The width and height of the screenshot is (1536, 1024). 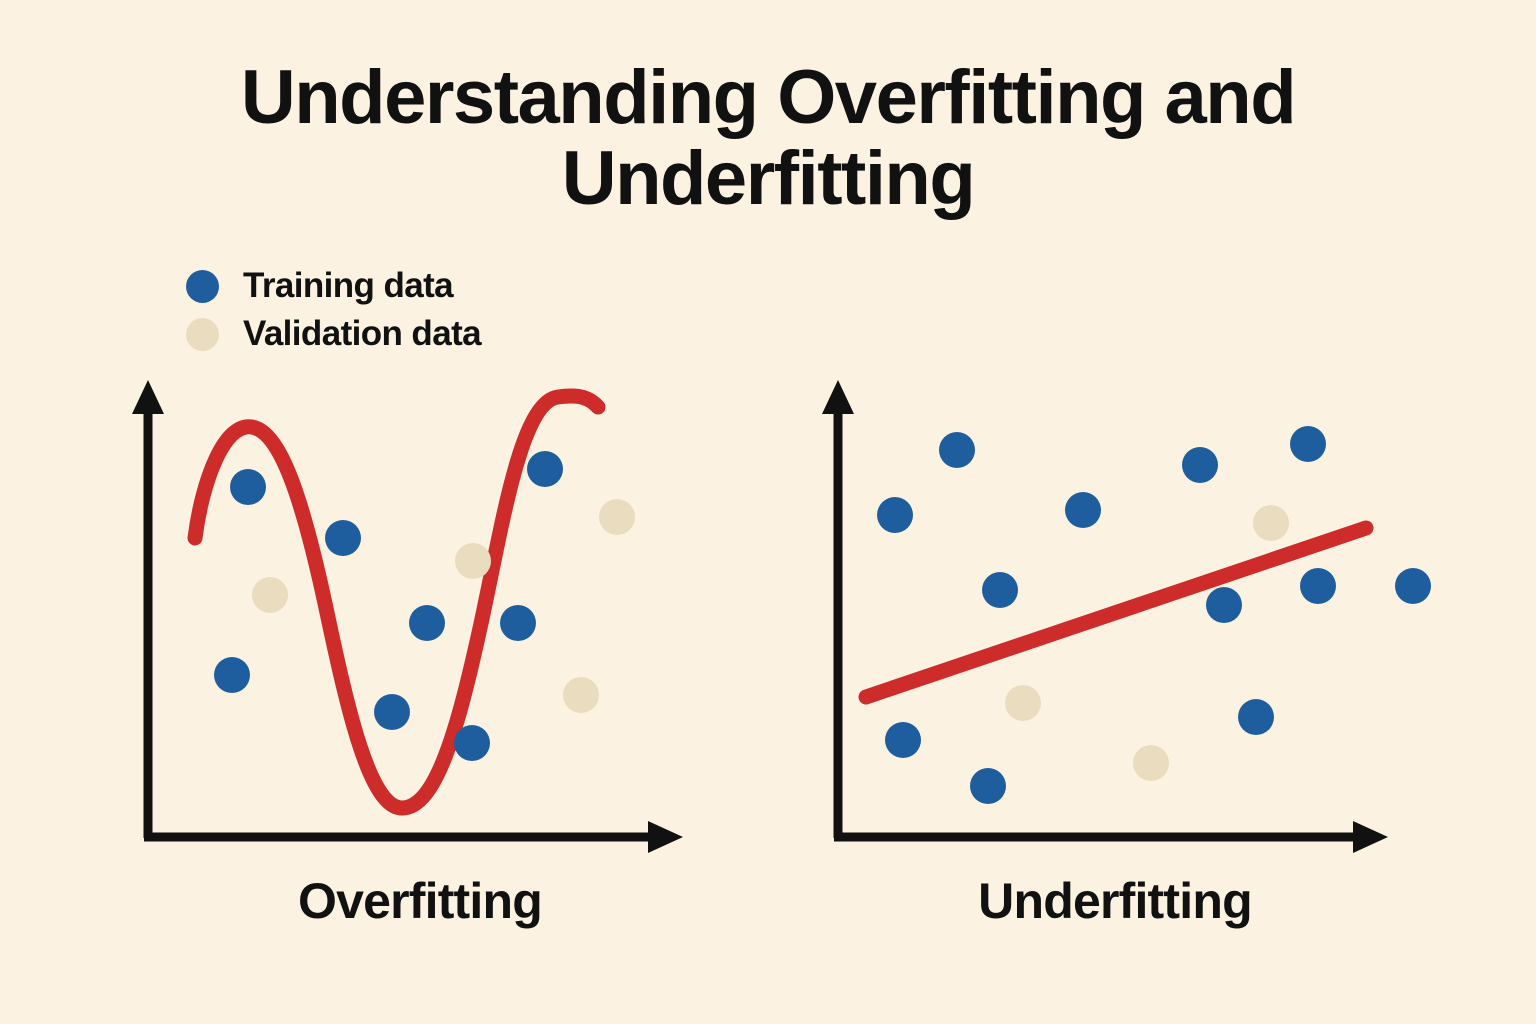 I want to click on underfitting-model-line, so click(x=1116, y=612).